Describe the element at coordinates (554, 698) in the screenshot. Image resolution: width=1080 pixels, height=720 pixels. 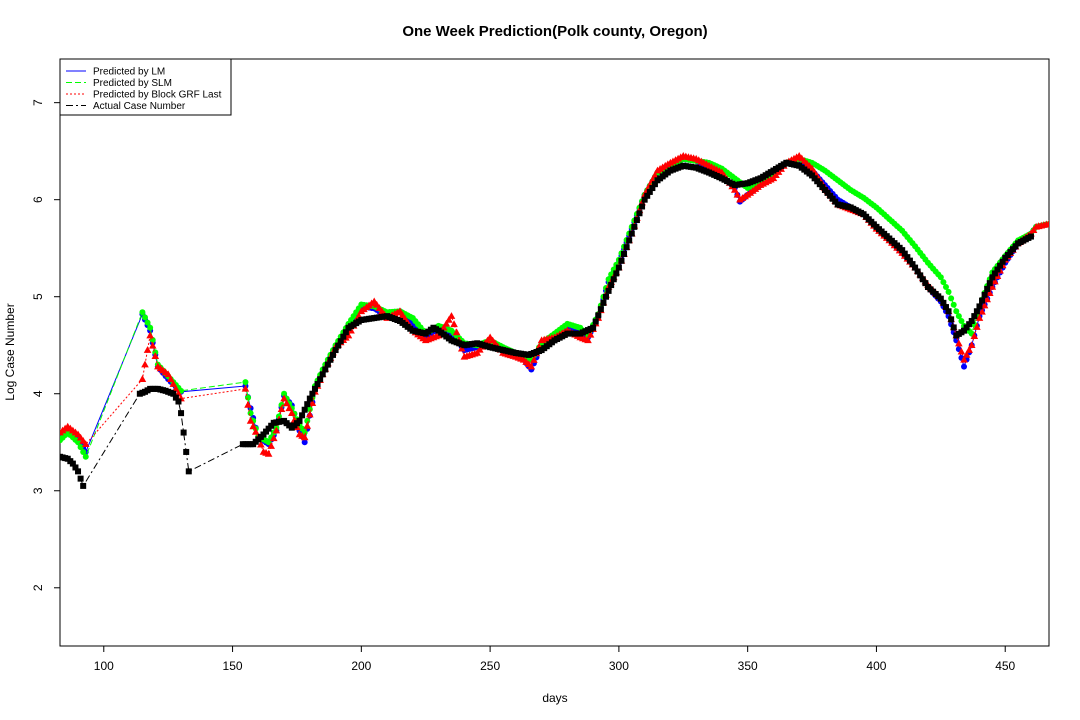
I see `x-axis-label: days` at that location.